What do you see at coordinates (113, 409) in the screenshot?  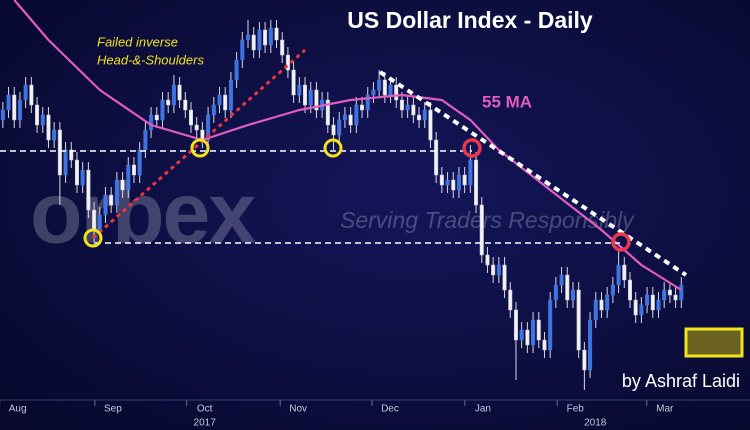 I see `x-tick-label: Sep` at bounding box center [113, 409].